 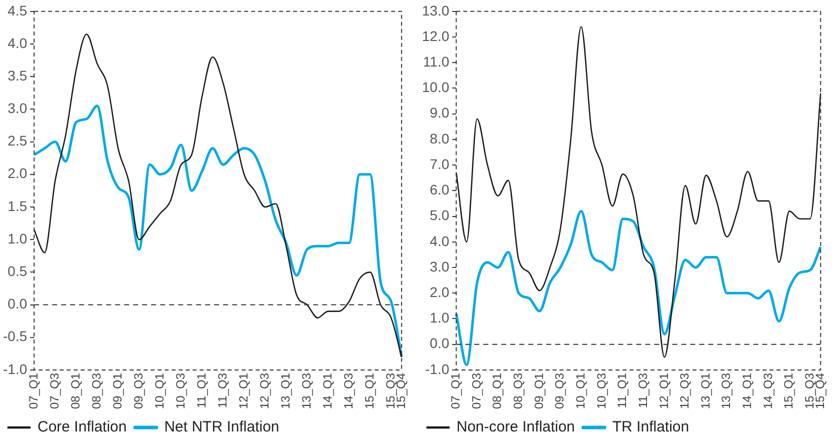 What do you see at coordinates (18, 75) in the screenshot?
I see `y-tick-label: 3.5` at bounding box center [18, 75].